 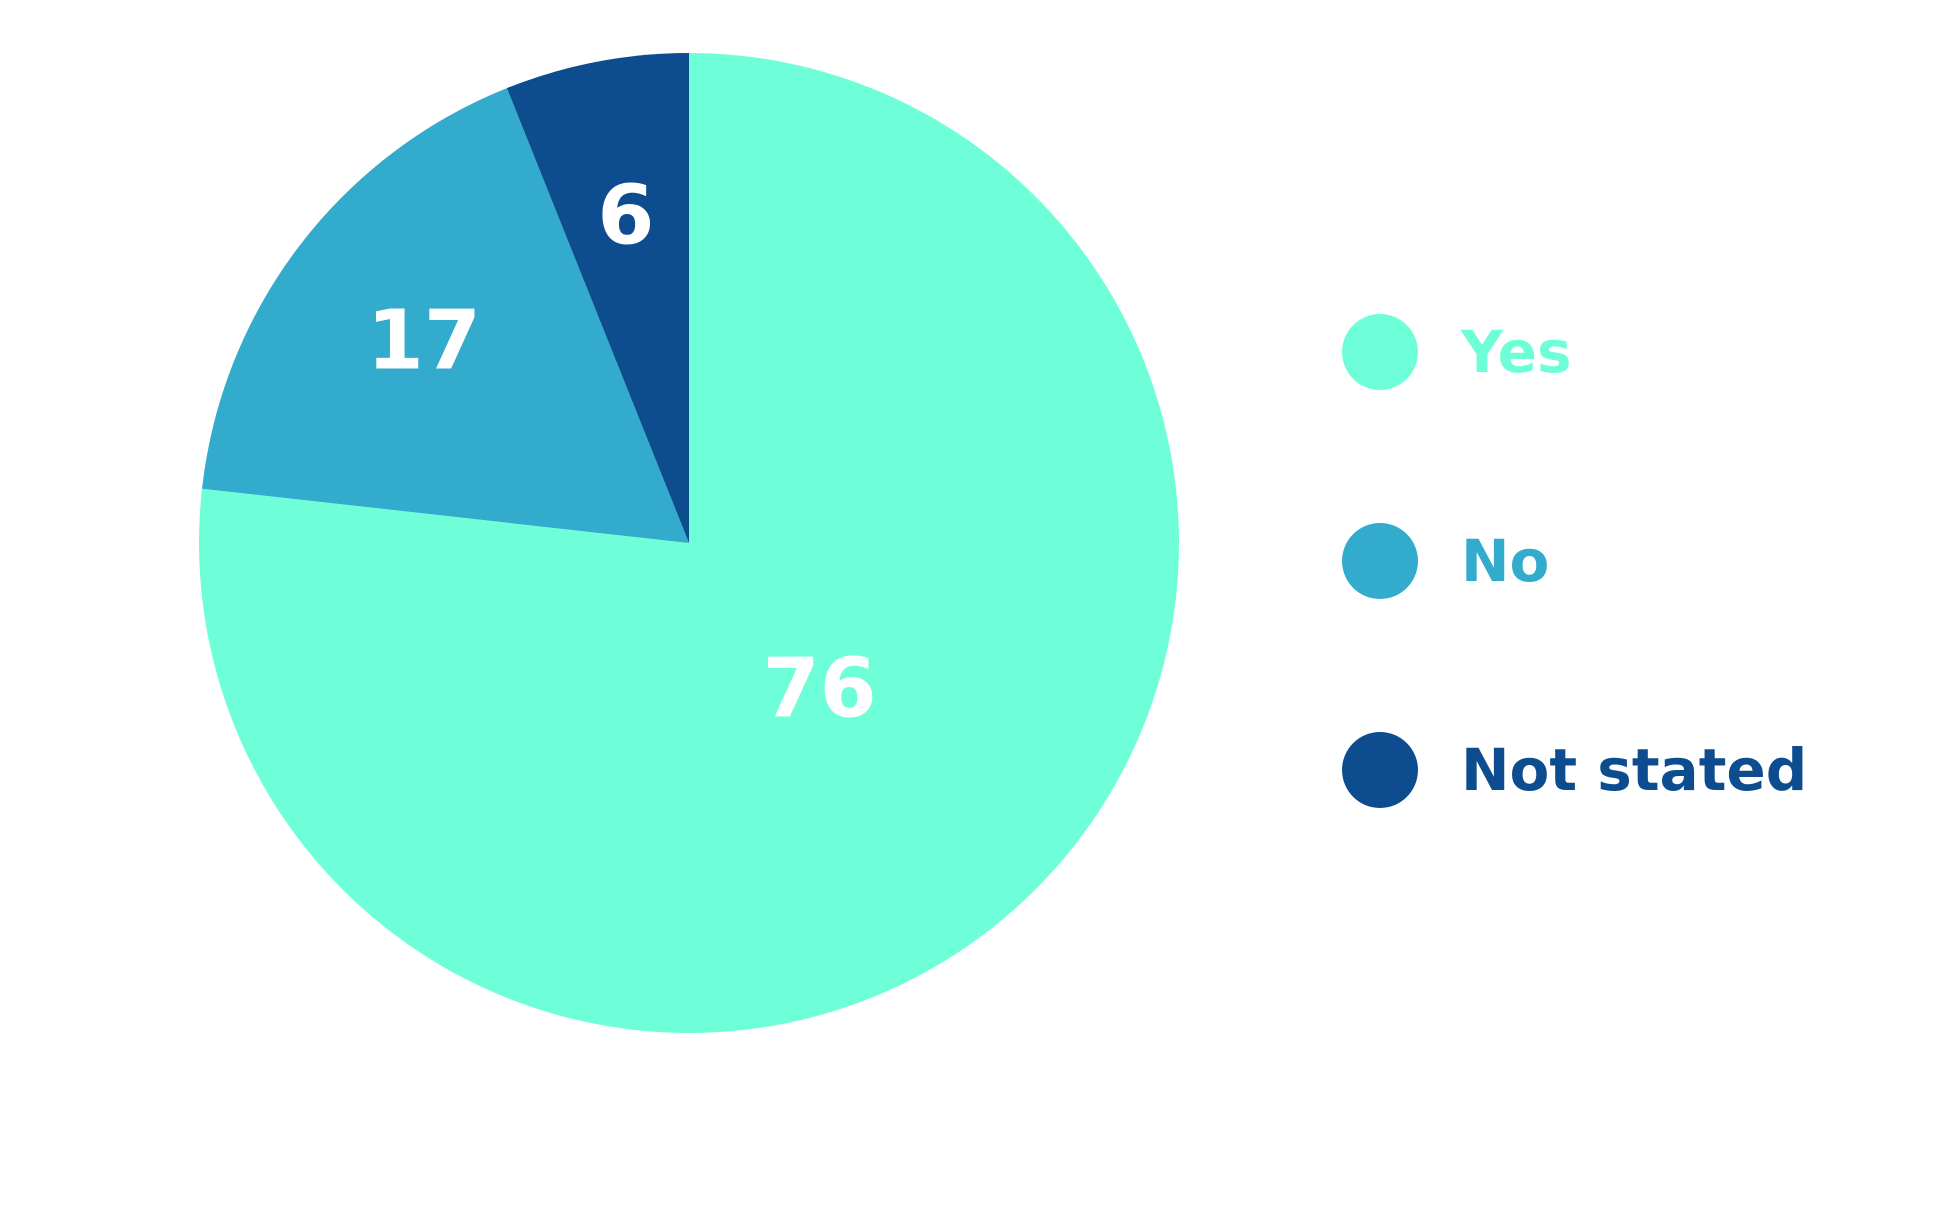 What do you see at coordinates (1516, 352) in the screenshot?
I see `legend-label: Yes` at bounding box center [1516, 352].